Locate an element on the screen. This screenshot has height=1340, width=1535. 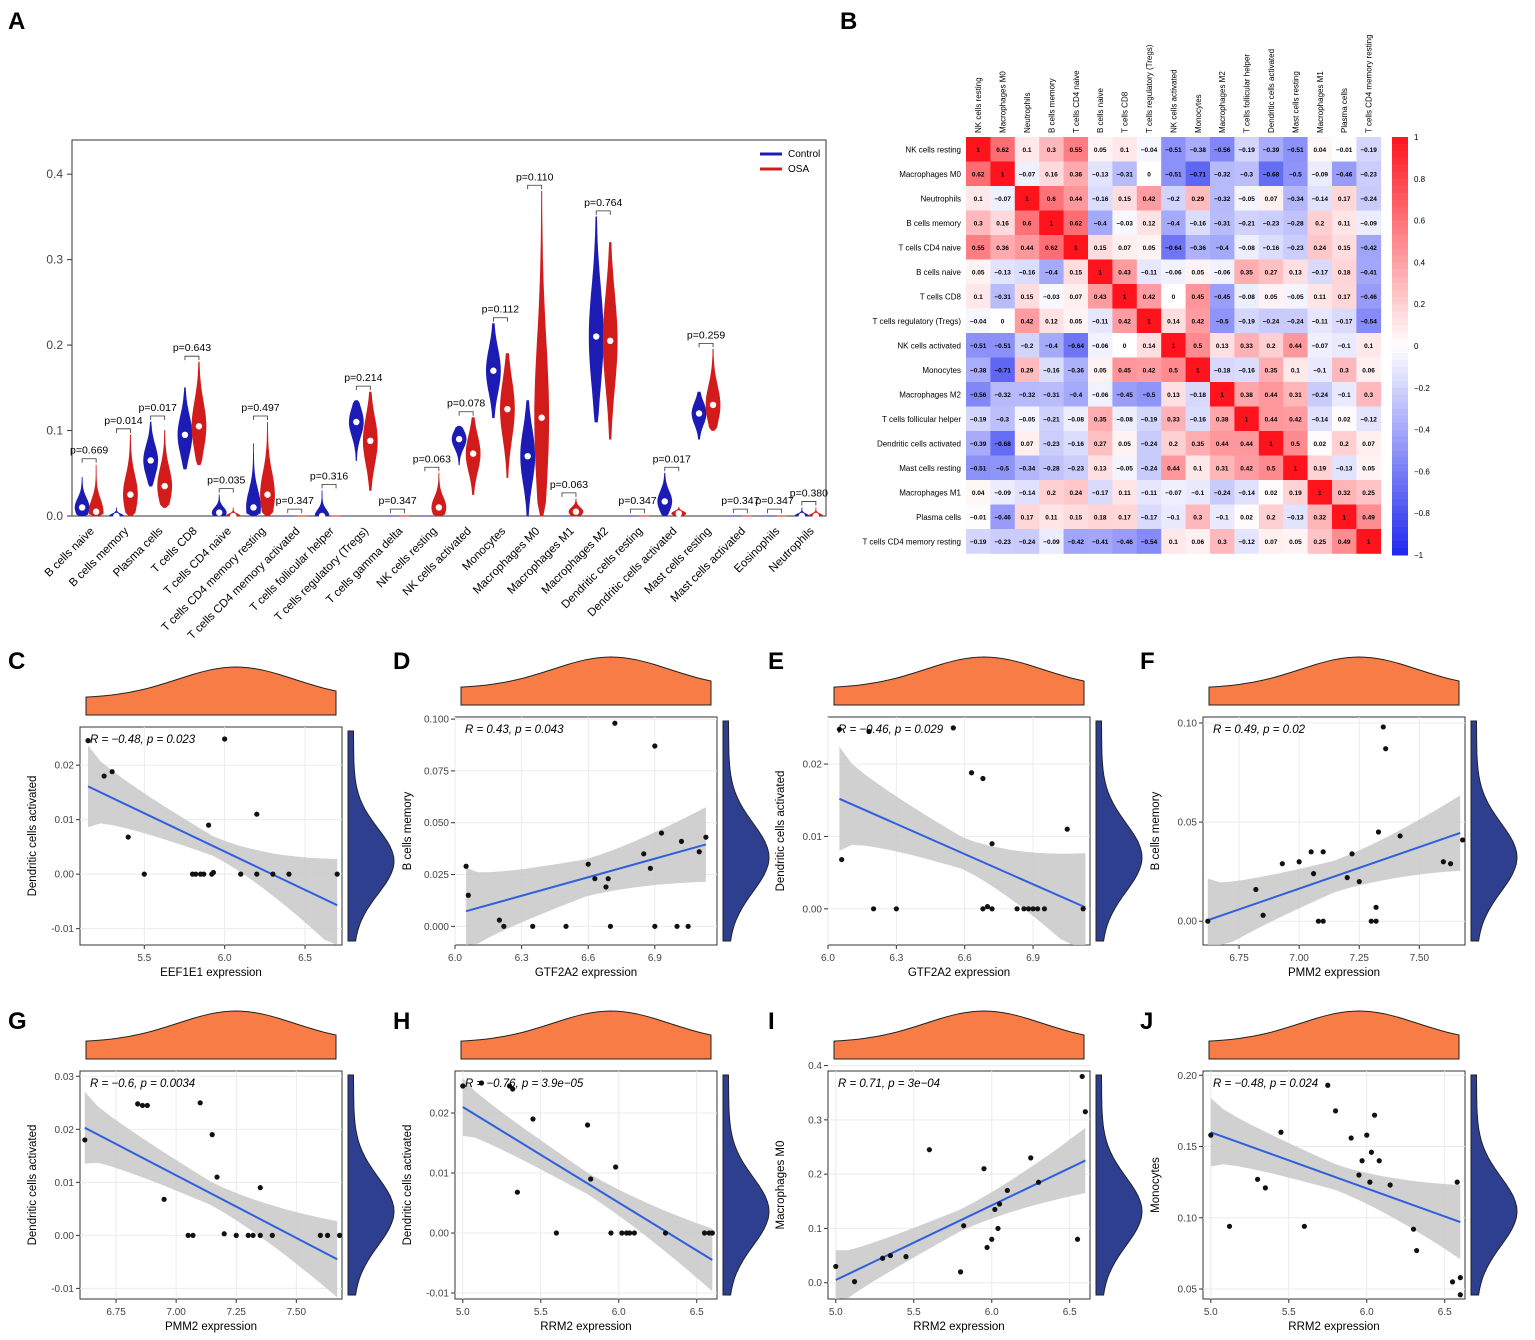
heatmap-value: −0.12 is located at coordinates (1368, 419).